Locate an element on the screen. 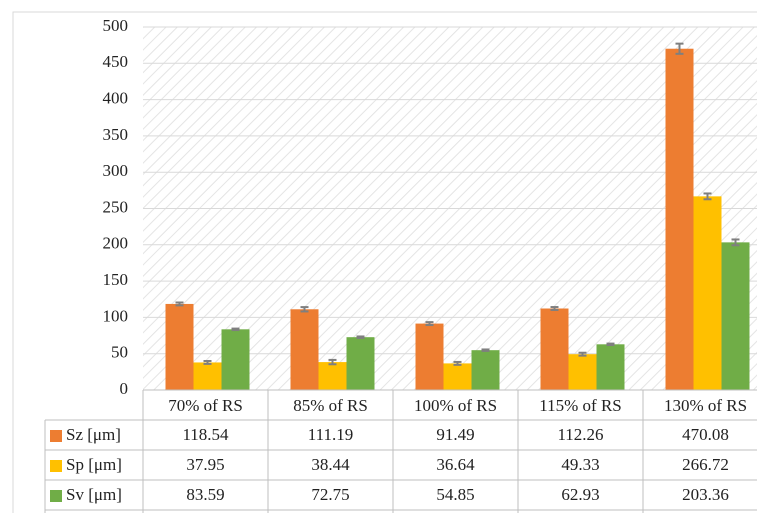 Image resolution: width=757 pixels, height=513 pixels. table-cell: 266.72 is located at coordinates (705, 464).